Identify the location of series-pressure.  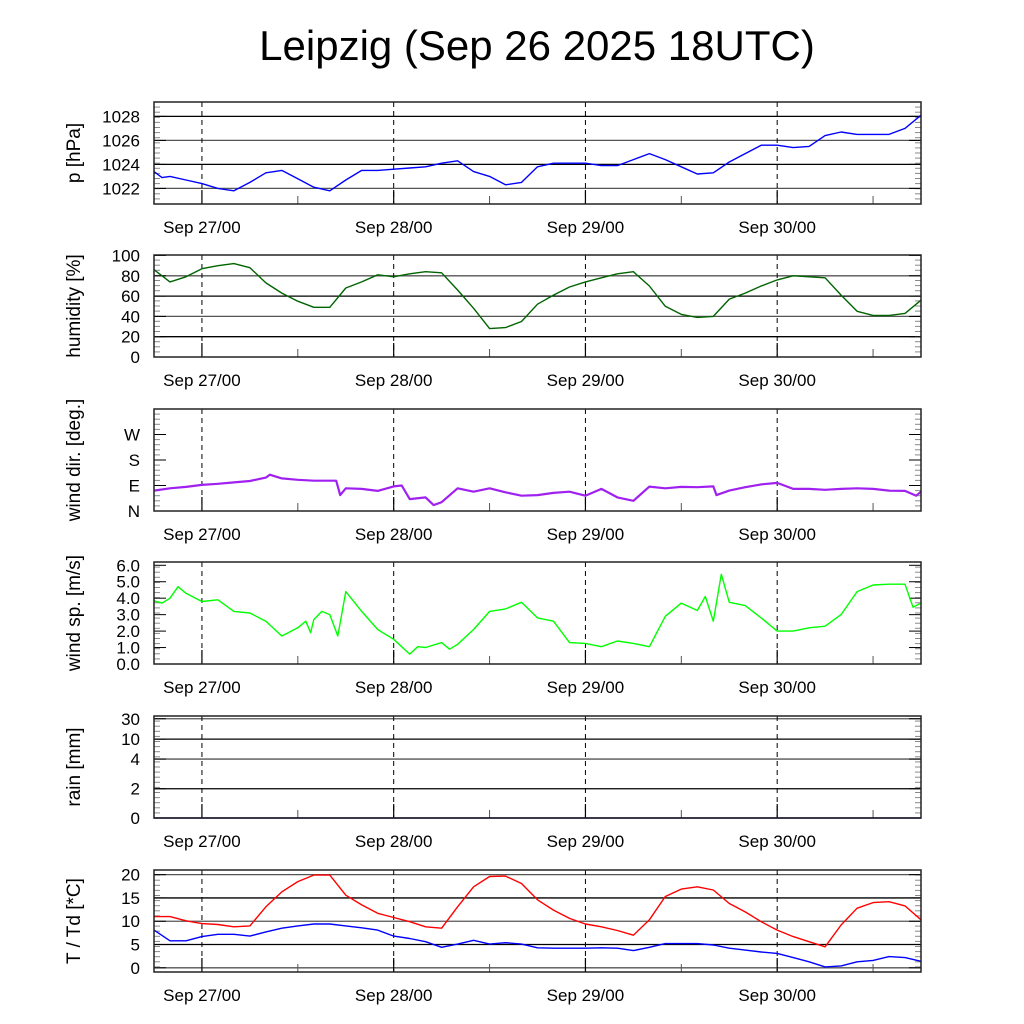
(537, 153).